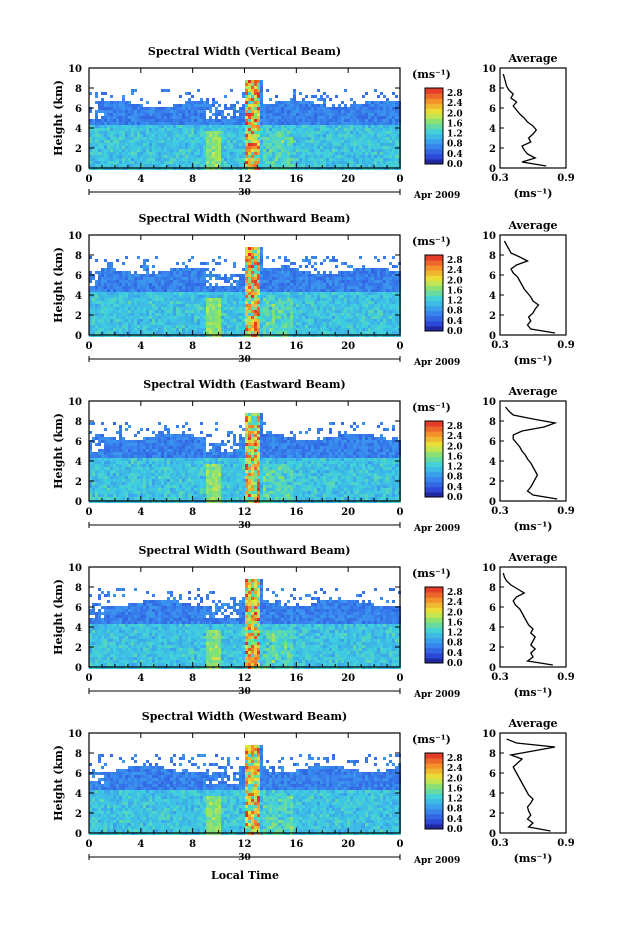  I want to click on y-tick-label: 10, so click(75, 69).